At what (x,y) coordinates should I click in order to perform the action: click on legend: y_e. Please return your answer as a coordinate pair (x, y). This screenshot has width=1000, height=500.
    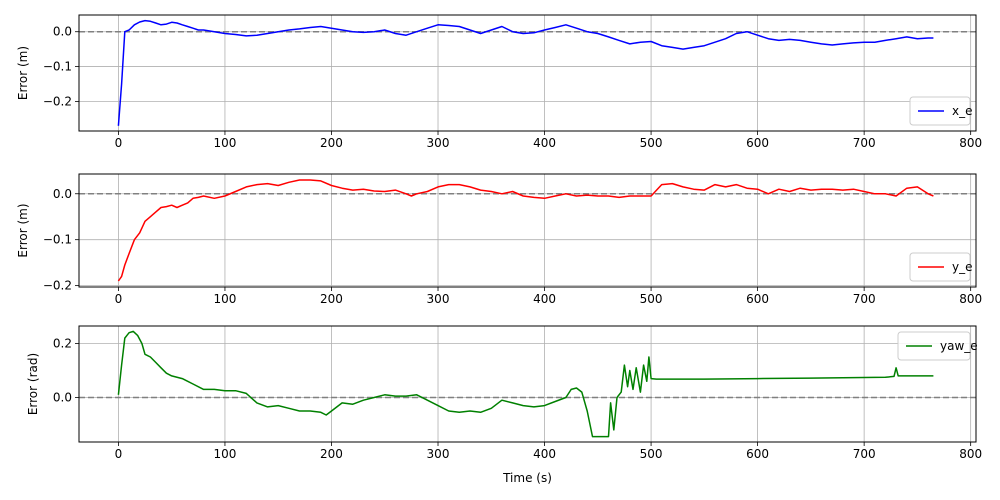
    Looking at the image, I should click on (940, 267).